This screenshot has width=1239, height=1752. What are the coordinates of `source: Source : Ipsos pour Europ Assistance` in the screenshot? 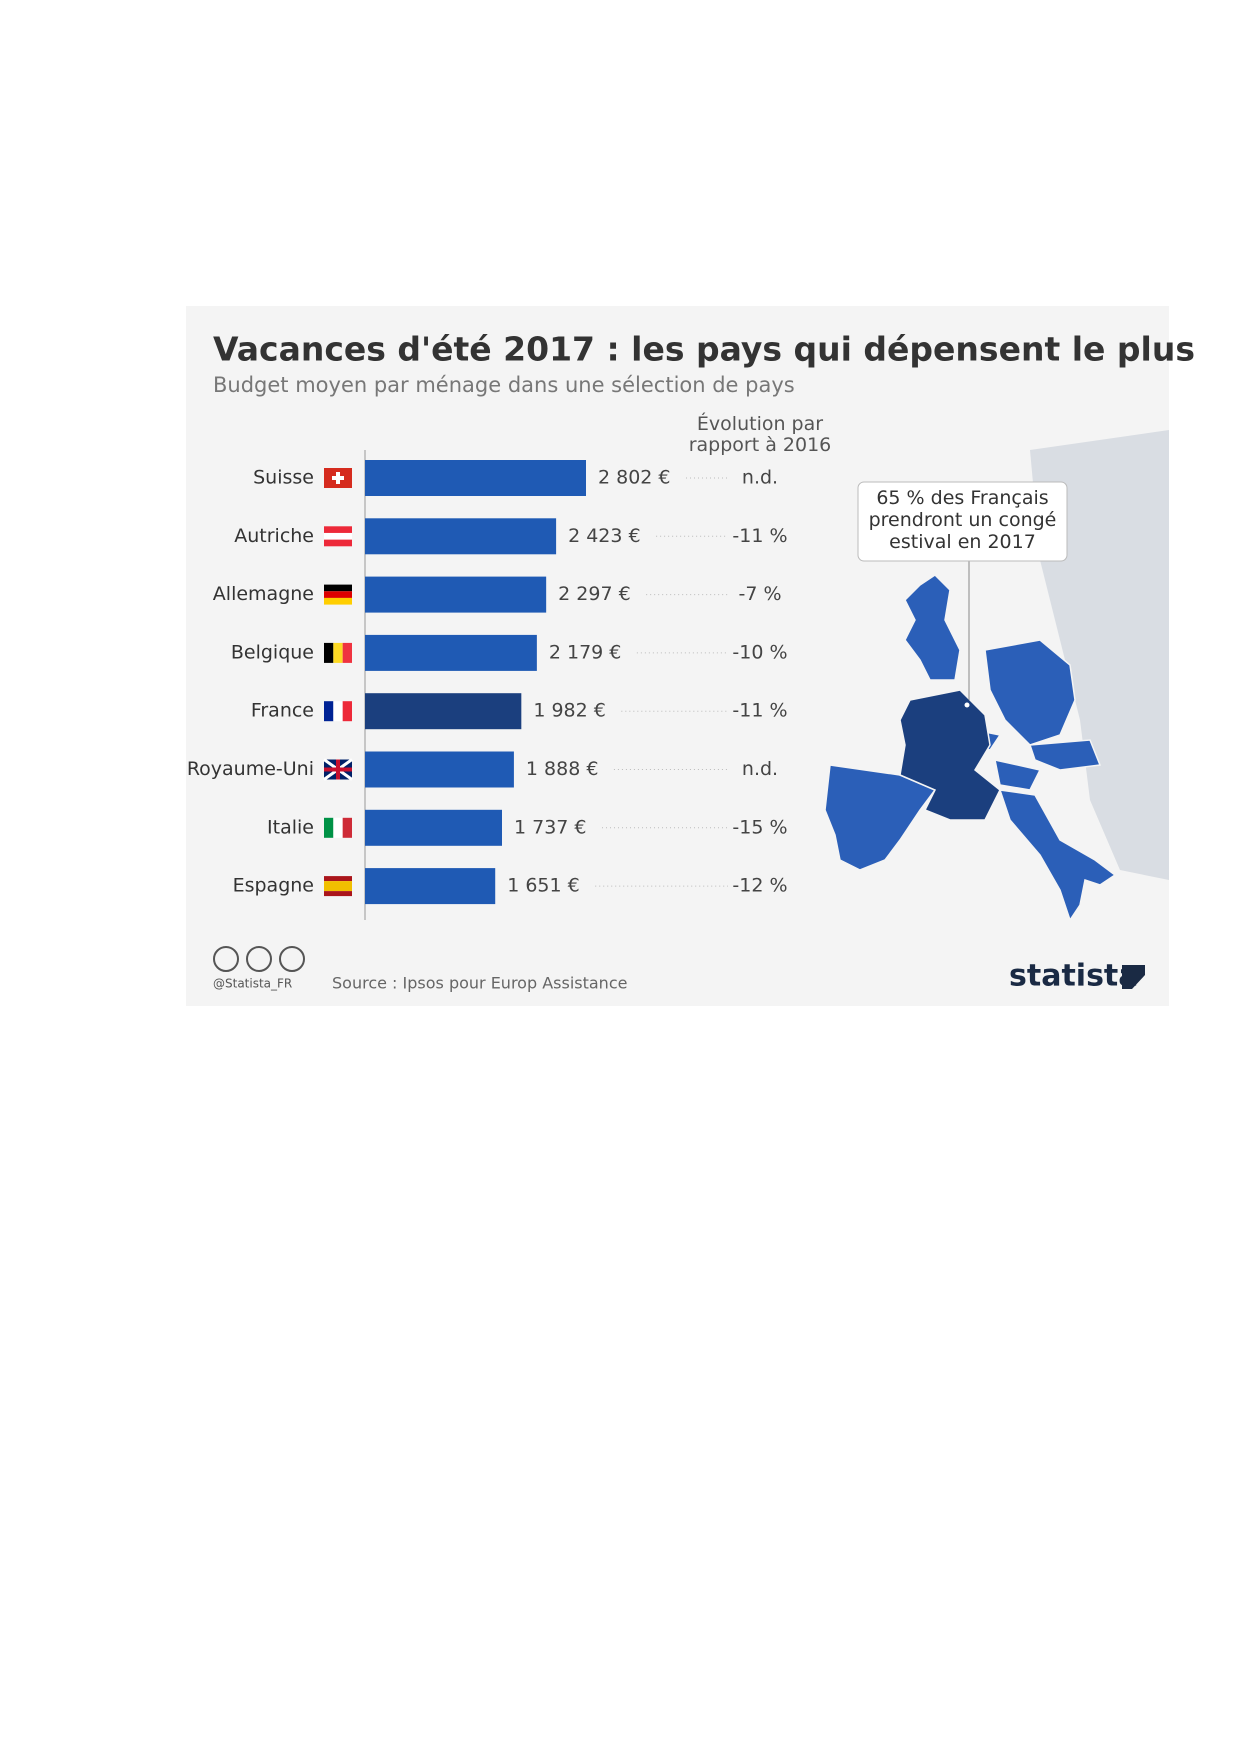 It's located at (479, 983).